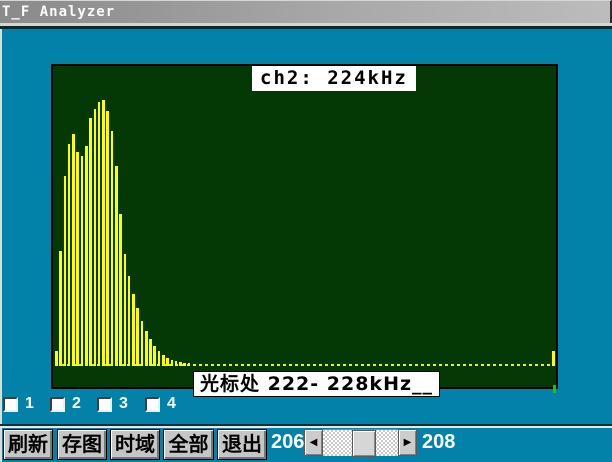 The image size is (612, 462). What do you see at coordinates (306, 11) in the screenshot?
I see `title-bar: T_F Analyzer` at bounding box center [306, 11].